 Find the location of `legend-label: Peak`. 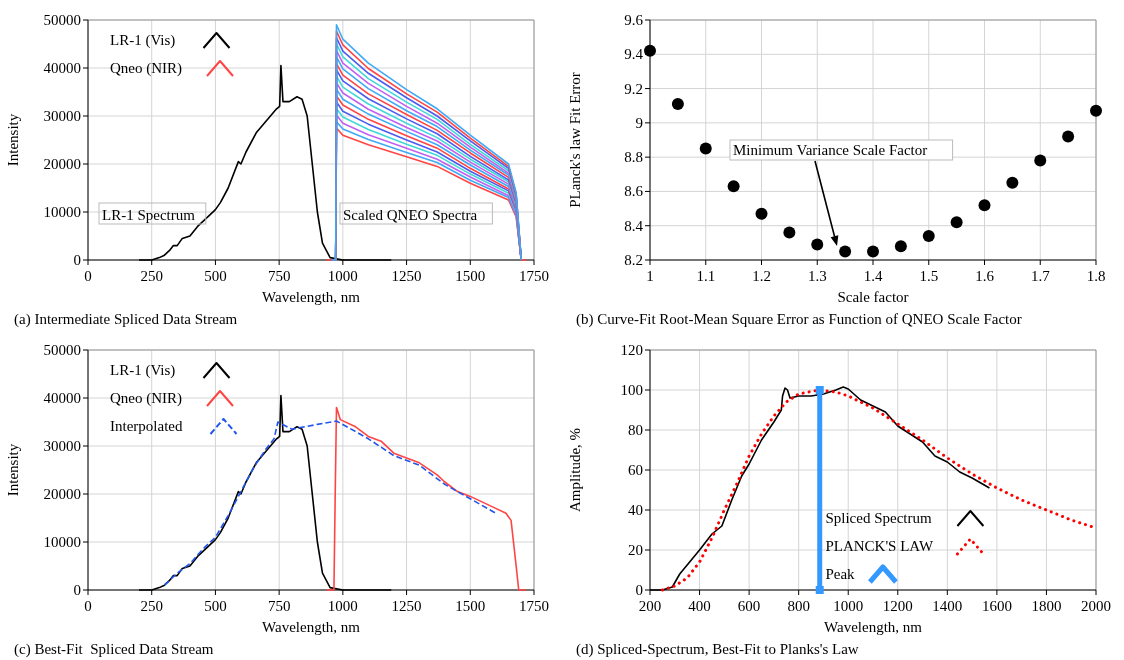

legend-label: Peak is located at coordinates (840, 574).